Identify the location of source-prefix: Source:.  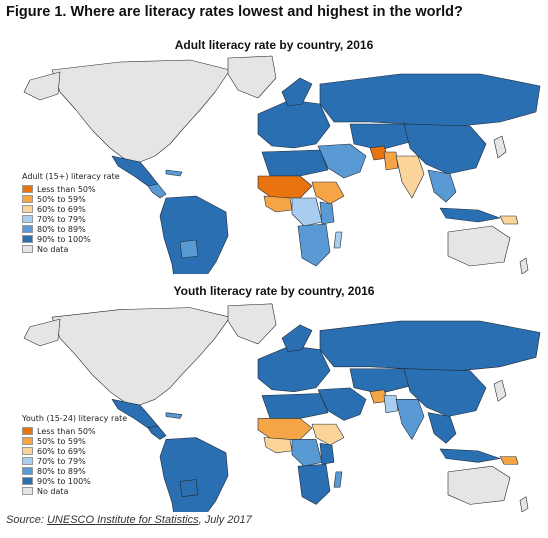
(26, 520).